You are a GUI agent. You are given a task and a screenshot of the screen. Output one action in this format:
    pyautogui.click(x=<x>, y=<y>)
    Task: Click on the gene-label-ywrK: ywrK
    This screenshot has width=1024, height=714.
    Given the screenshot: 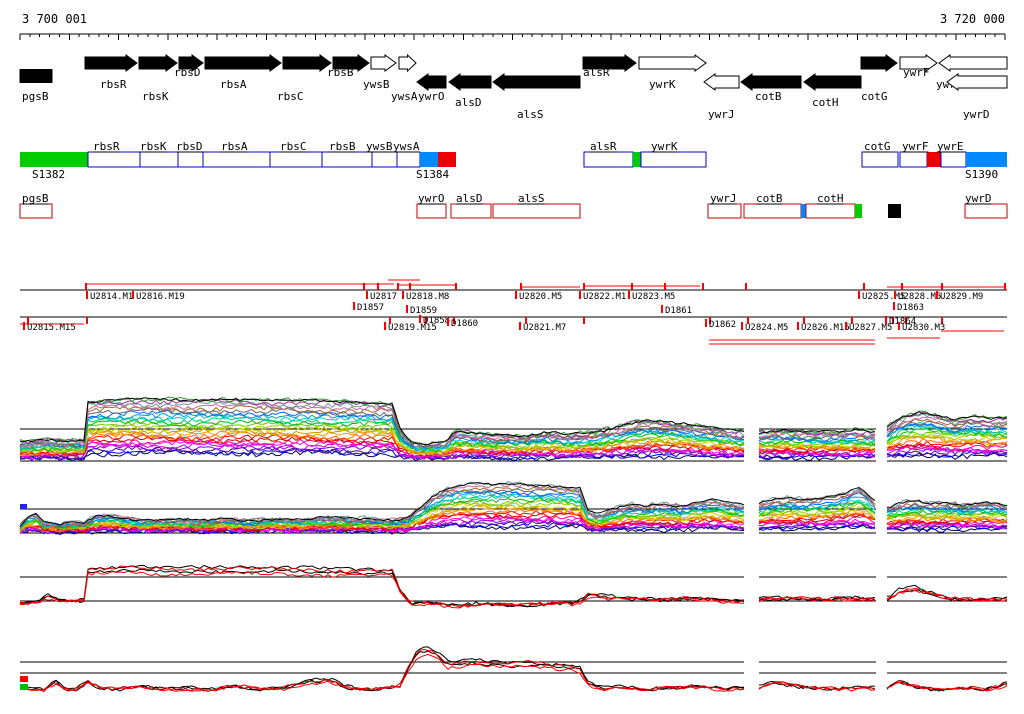 What is the action you would take?
    pyautogui.click(x=662, y=84)
    